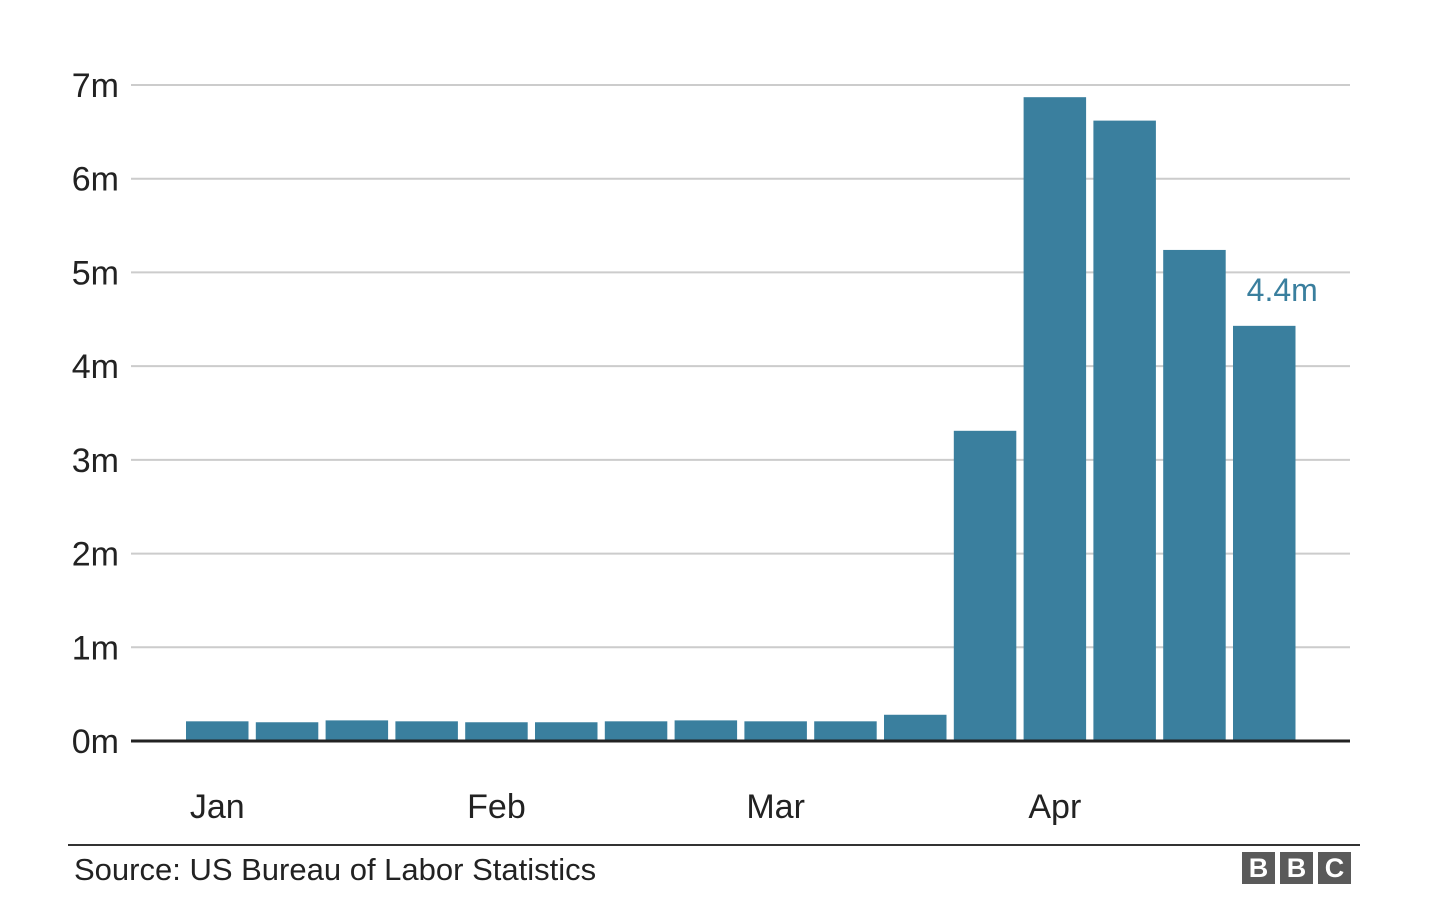  What do you see at coordinates (1334, 868) in the screenshot?
I see `logo-letter-c: C` at bounding box center [1334, 868].